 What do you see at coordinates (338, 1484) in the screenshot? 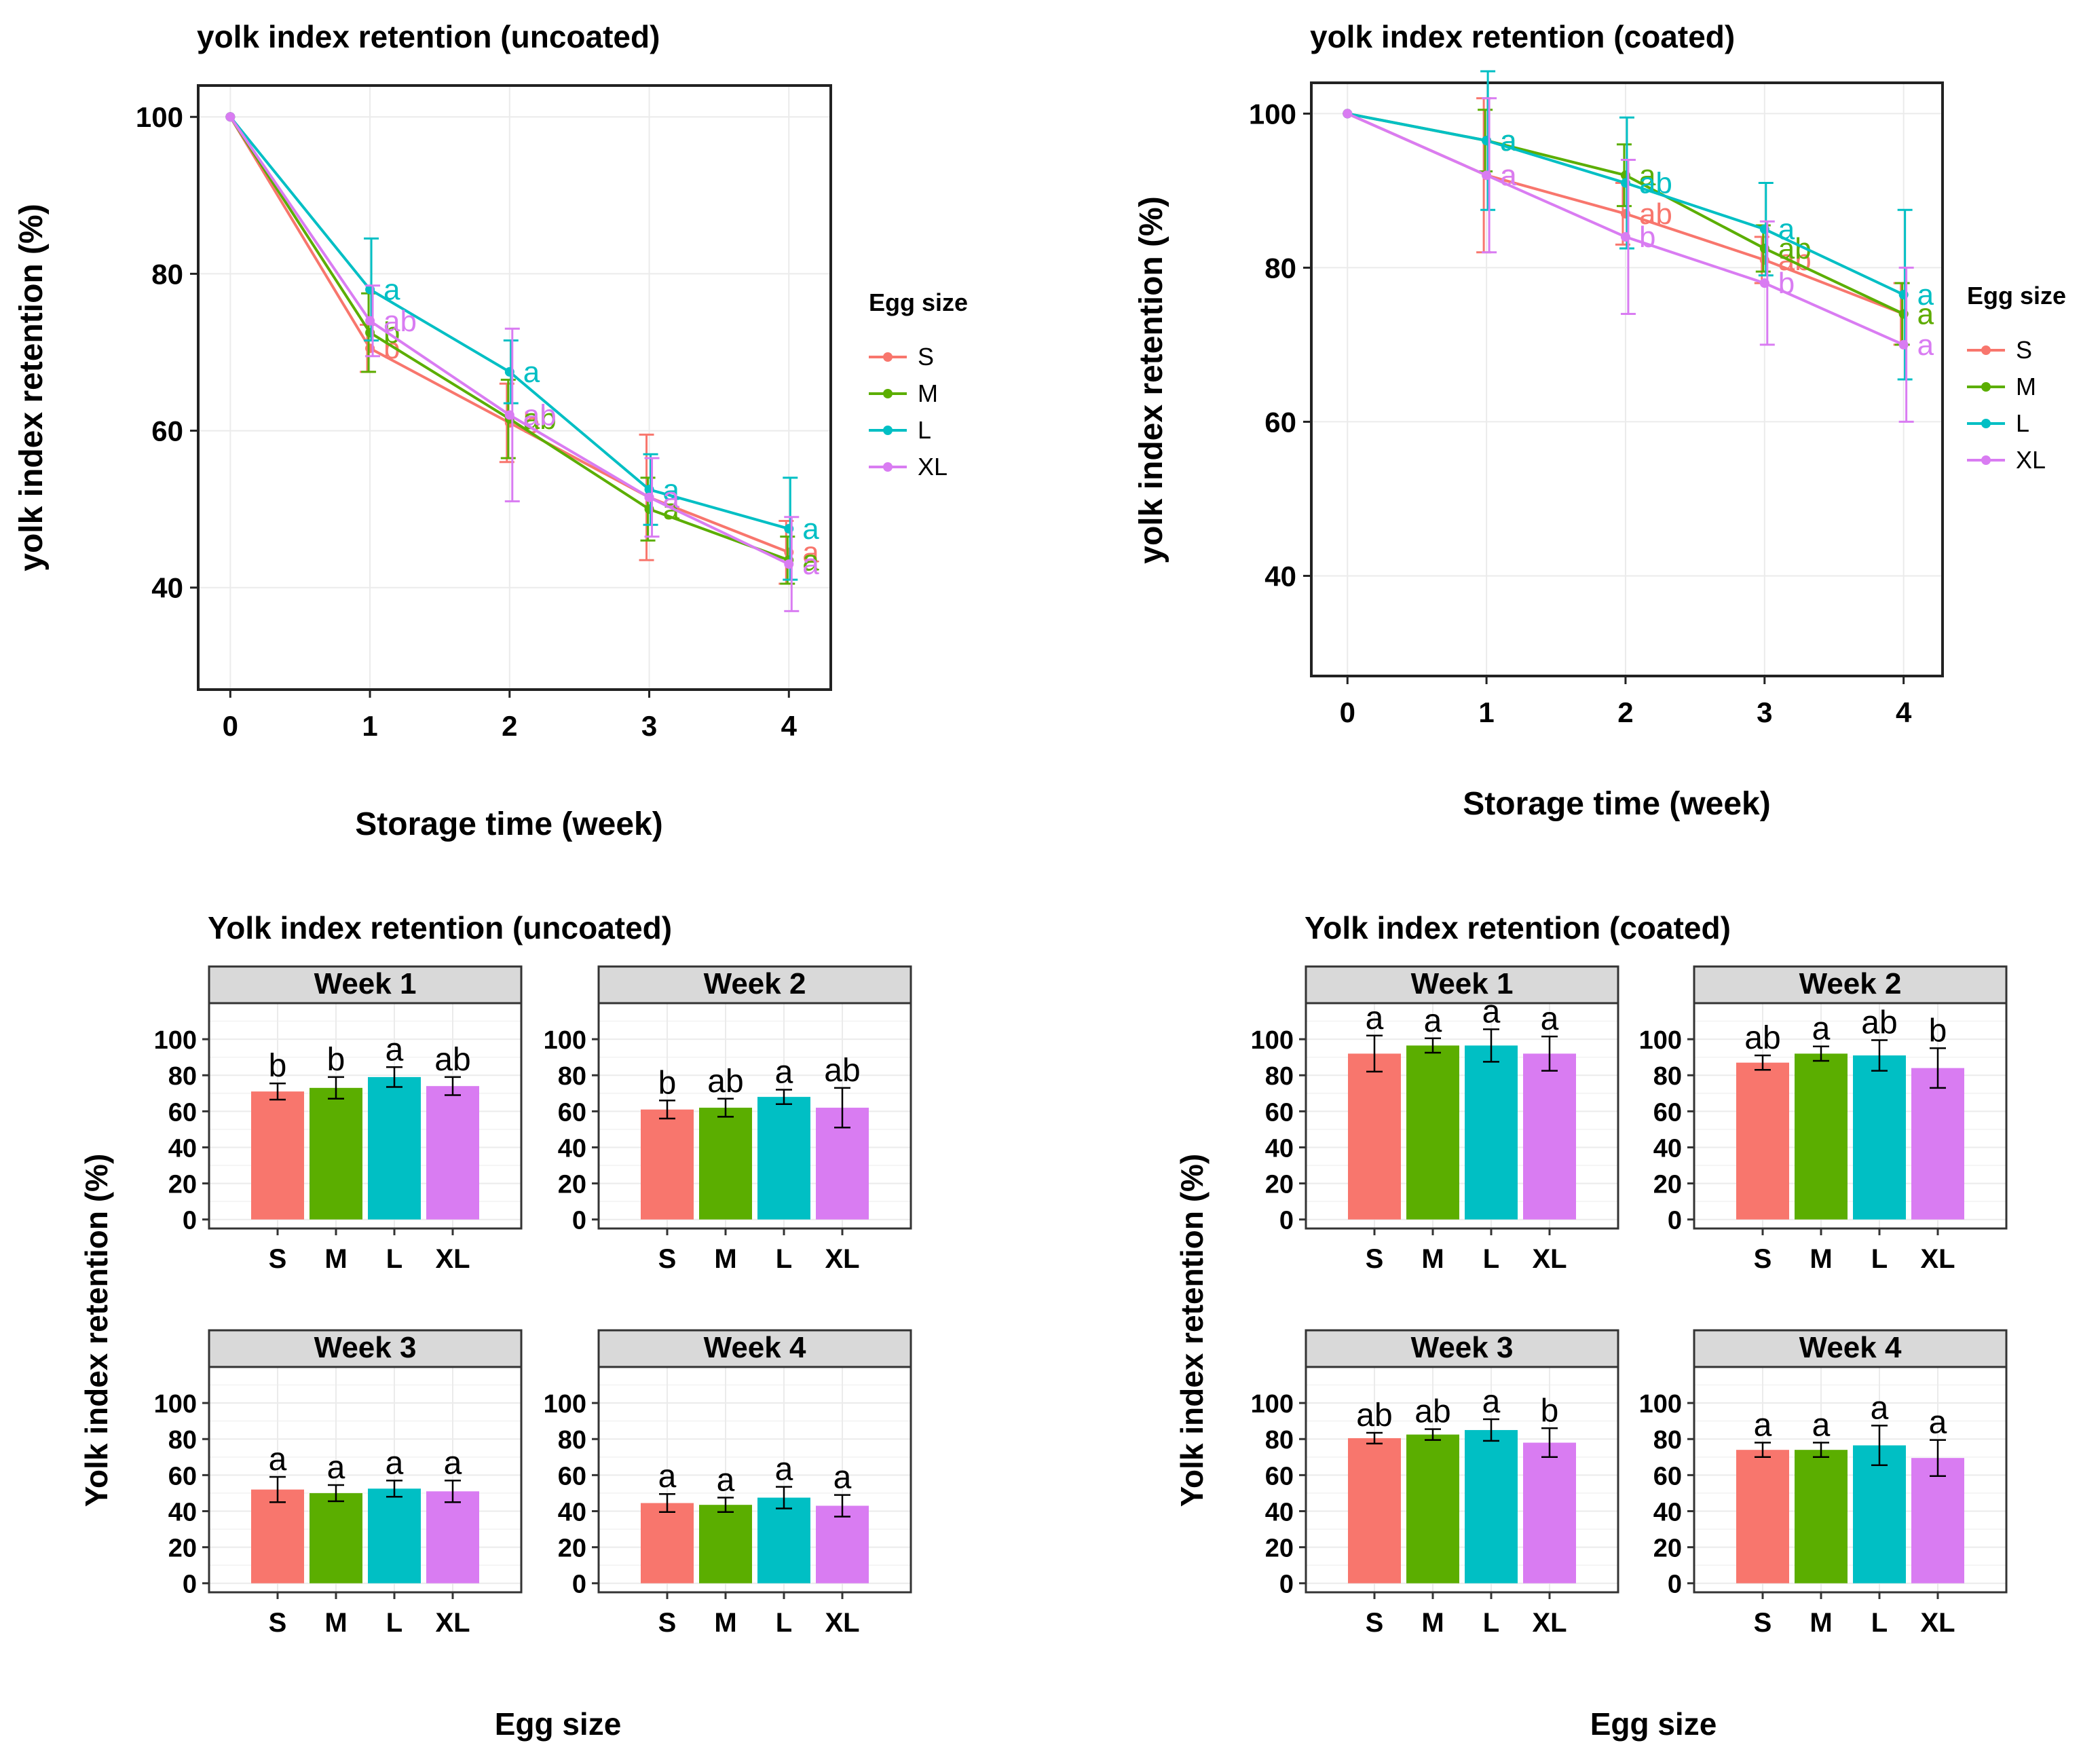
I see `facet-panel-week-3: Week 3 0 20 40 60 80 100 a Sa Ma La XL` at bounding box center [338, 1484].